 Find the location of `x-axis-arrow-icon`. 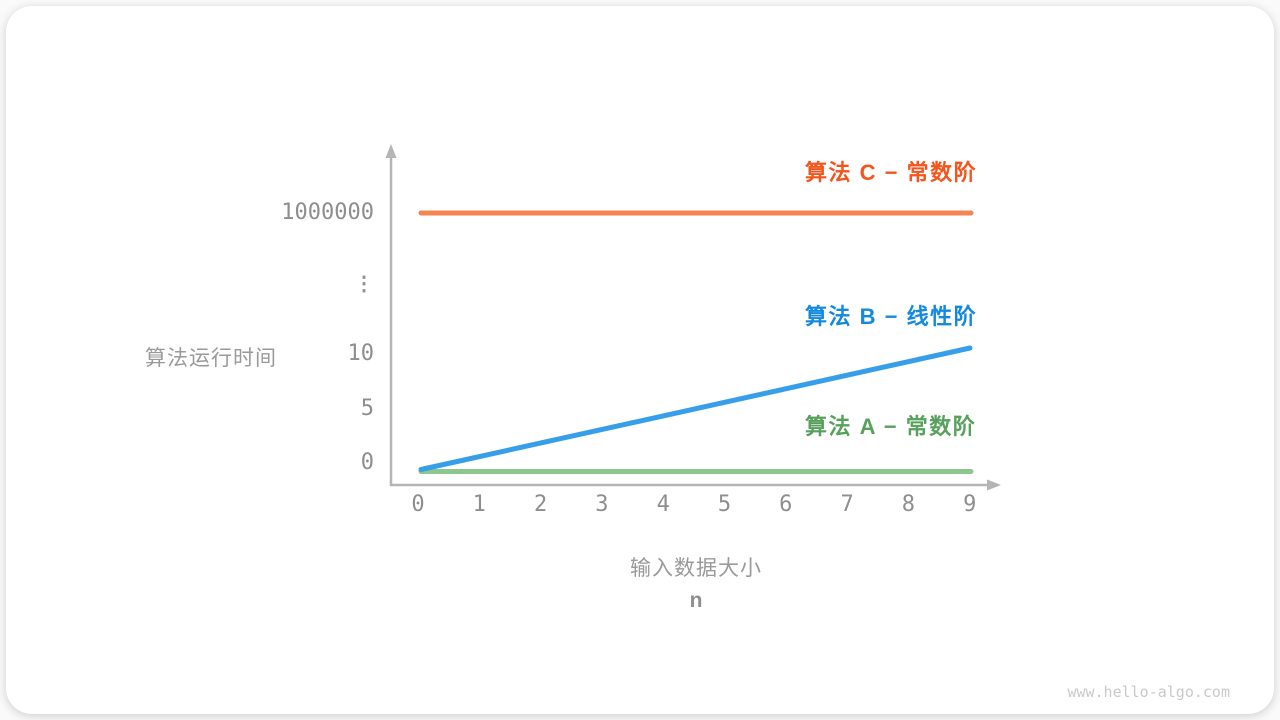

x-axis-arrow-icon is located at coordinates (994, 485).